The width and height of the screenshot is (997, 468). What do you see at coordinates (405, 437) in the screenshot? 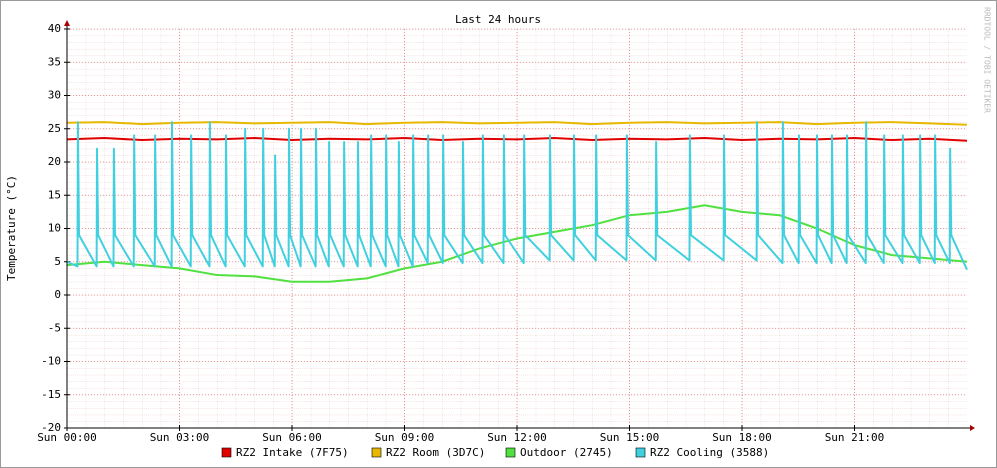
I see `x-tick-label: Sun 09:00` at bounding box center [405, 437].